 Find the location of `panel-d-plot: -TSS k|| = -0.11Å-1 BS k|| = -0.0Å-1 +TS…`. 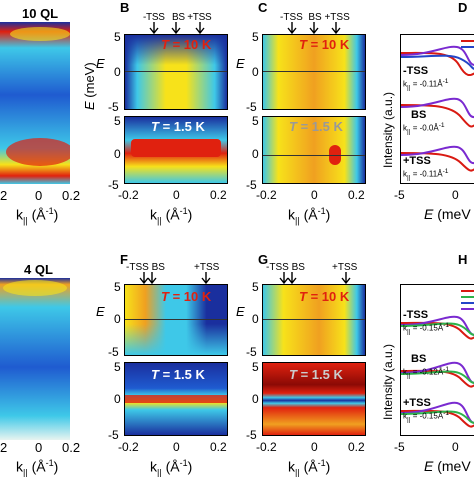

panel-d-plot: -TSS k|| = -0.11Å-1 BS k|| = -0.0Å-1 +TS… is located at coordinates (437, 109).